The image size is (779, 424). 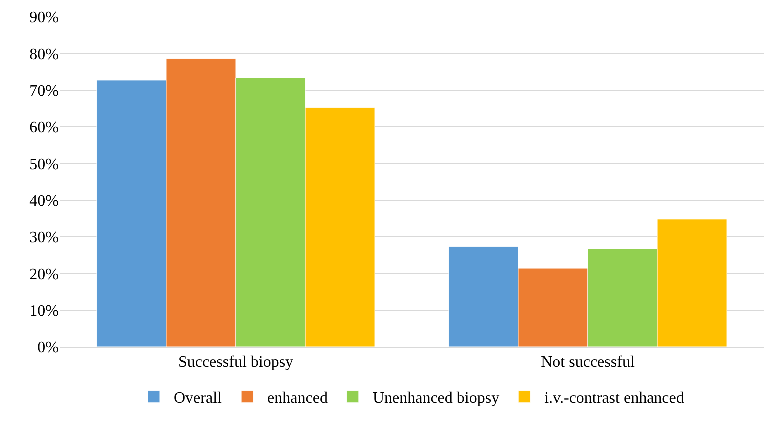 What do you see at coordinates (44, 201) in the screenshot?
I see `y-tick-label: 40%` at bounding box center [44, 201].